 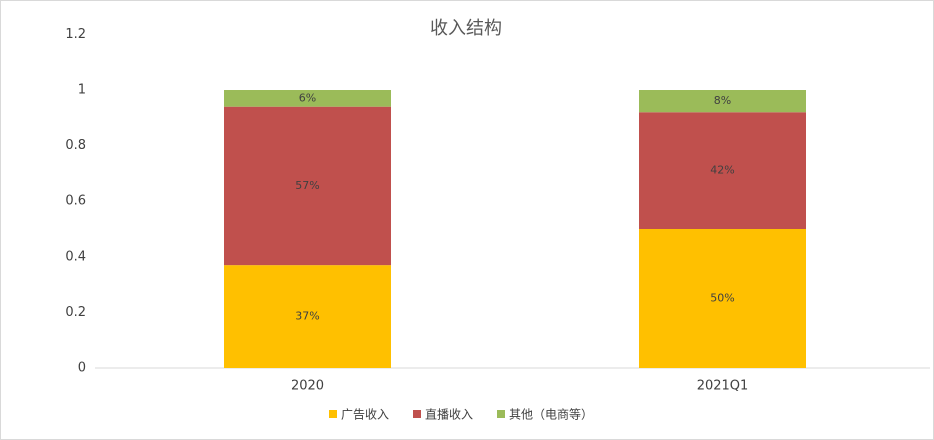 I want to click on value-label: 37%, so click(x=307, y=316).